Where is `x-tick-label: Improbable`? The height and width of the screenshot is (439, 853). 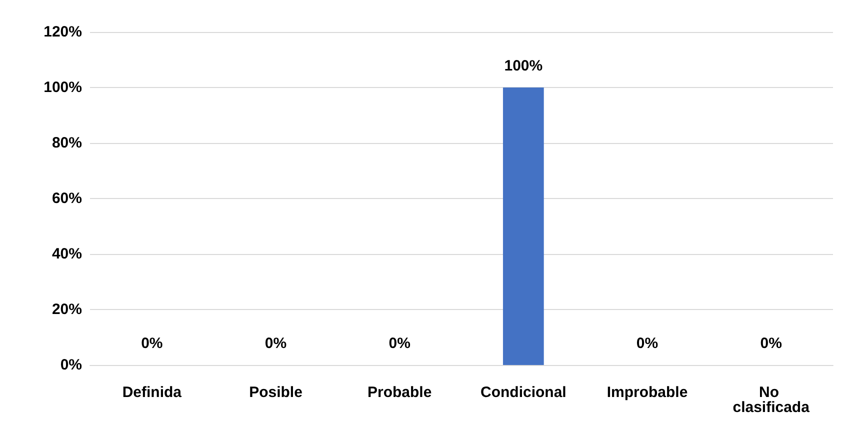
x-tick-label: Improbable is located at coordinates (647, 392).